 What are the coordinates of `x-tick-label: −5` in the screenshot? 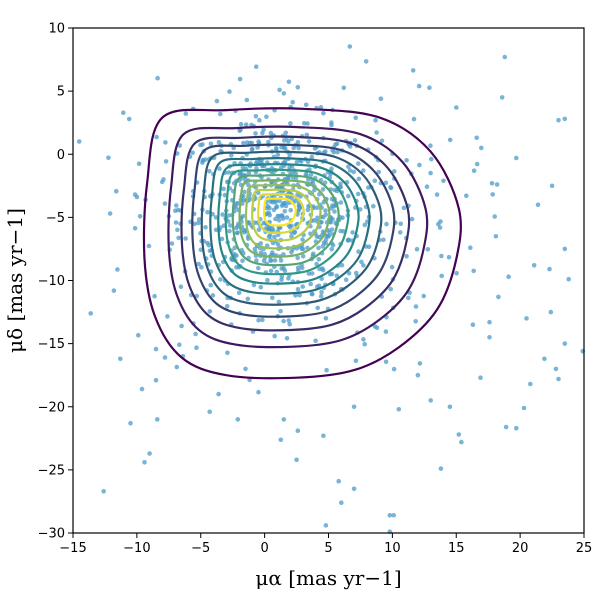 It's located at (200, 548).